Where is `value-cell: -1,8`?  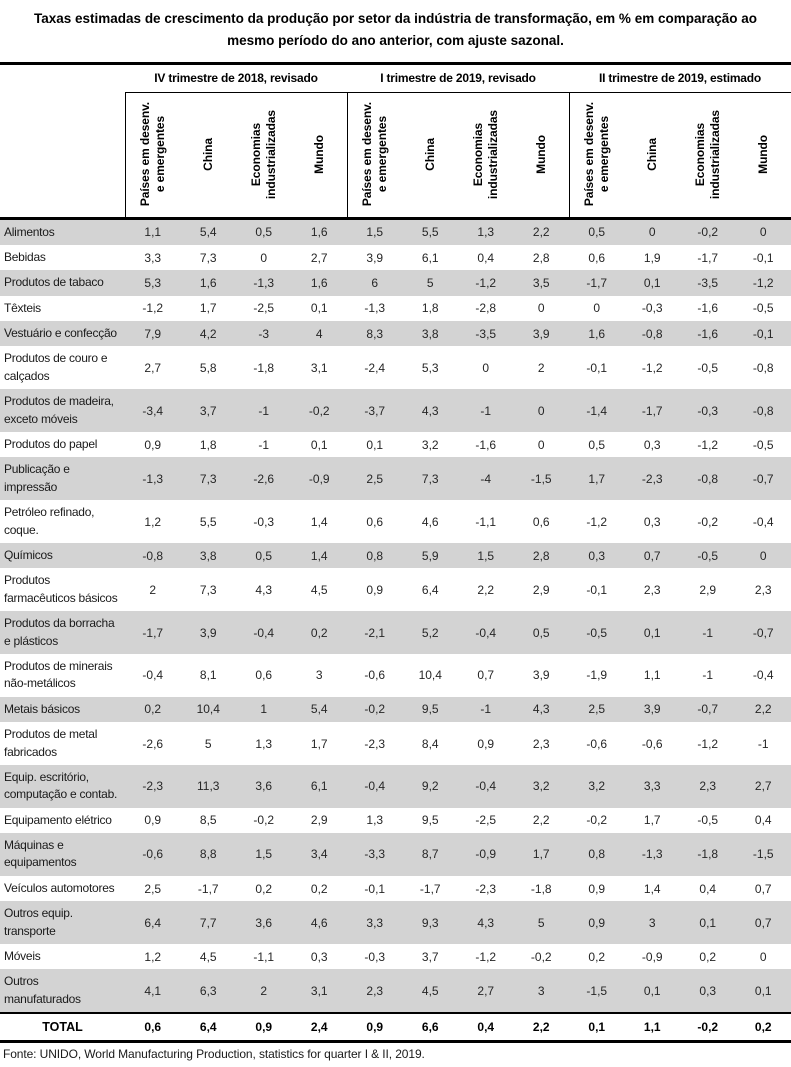
value-cell: -1,8 is located at coordinates (264, 367).